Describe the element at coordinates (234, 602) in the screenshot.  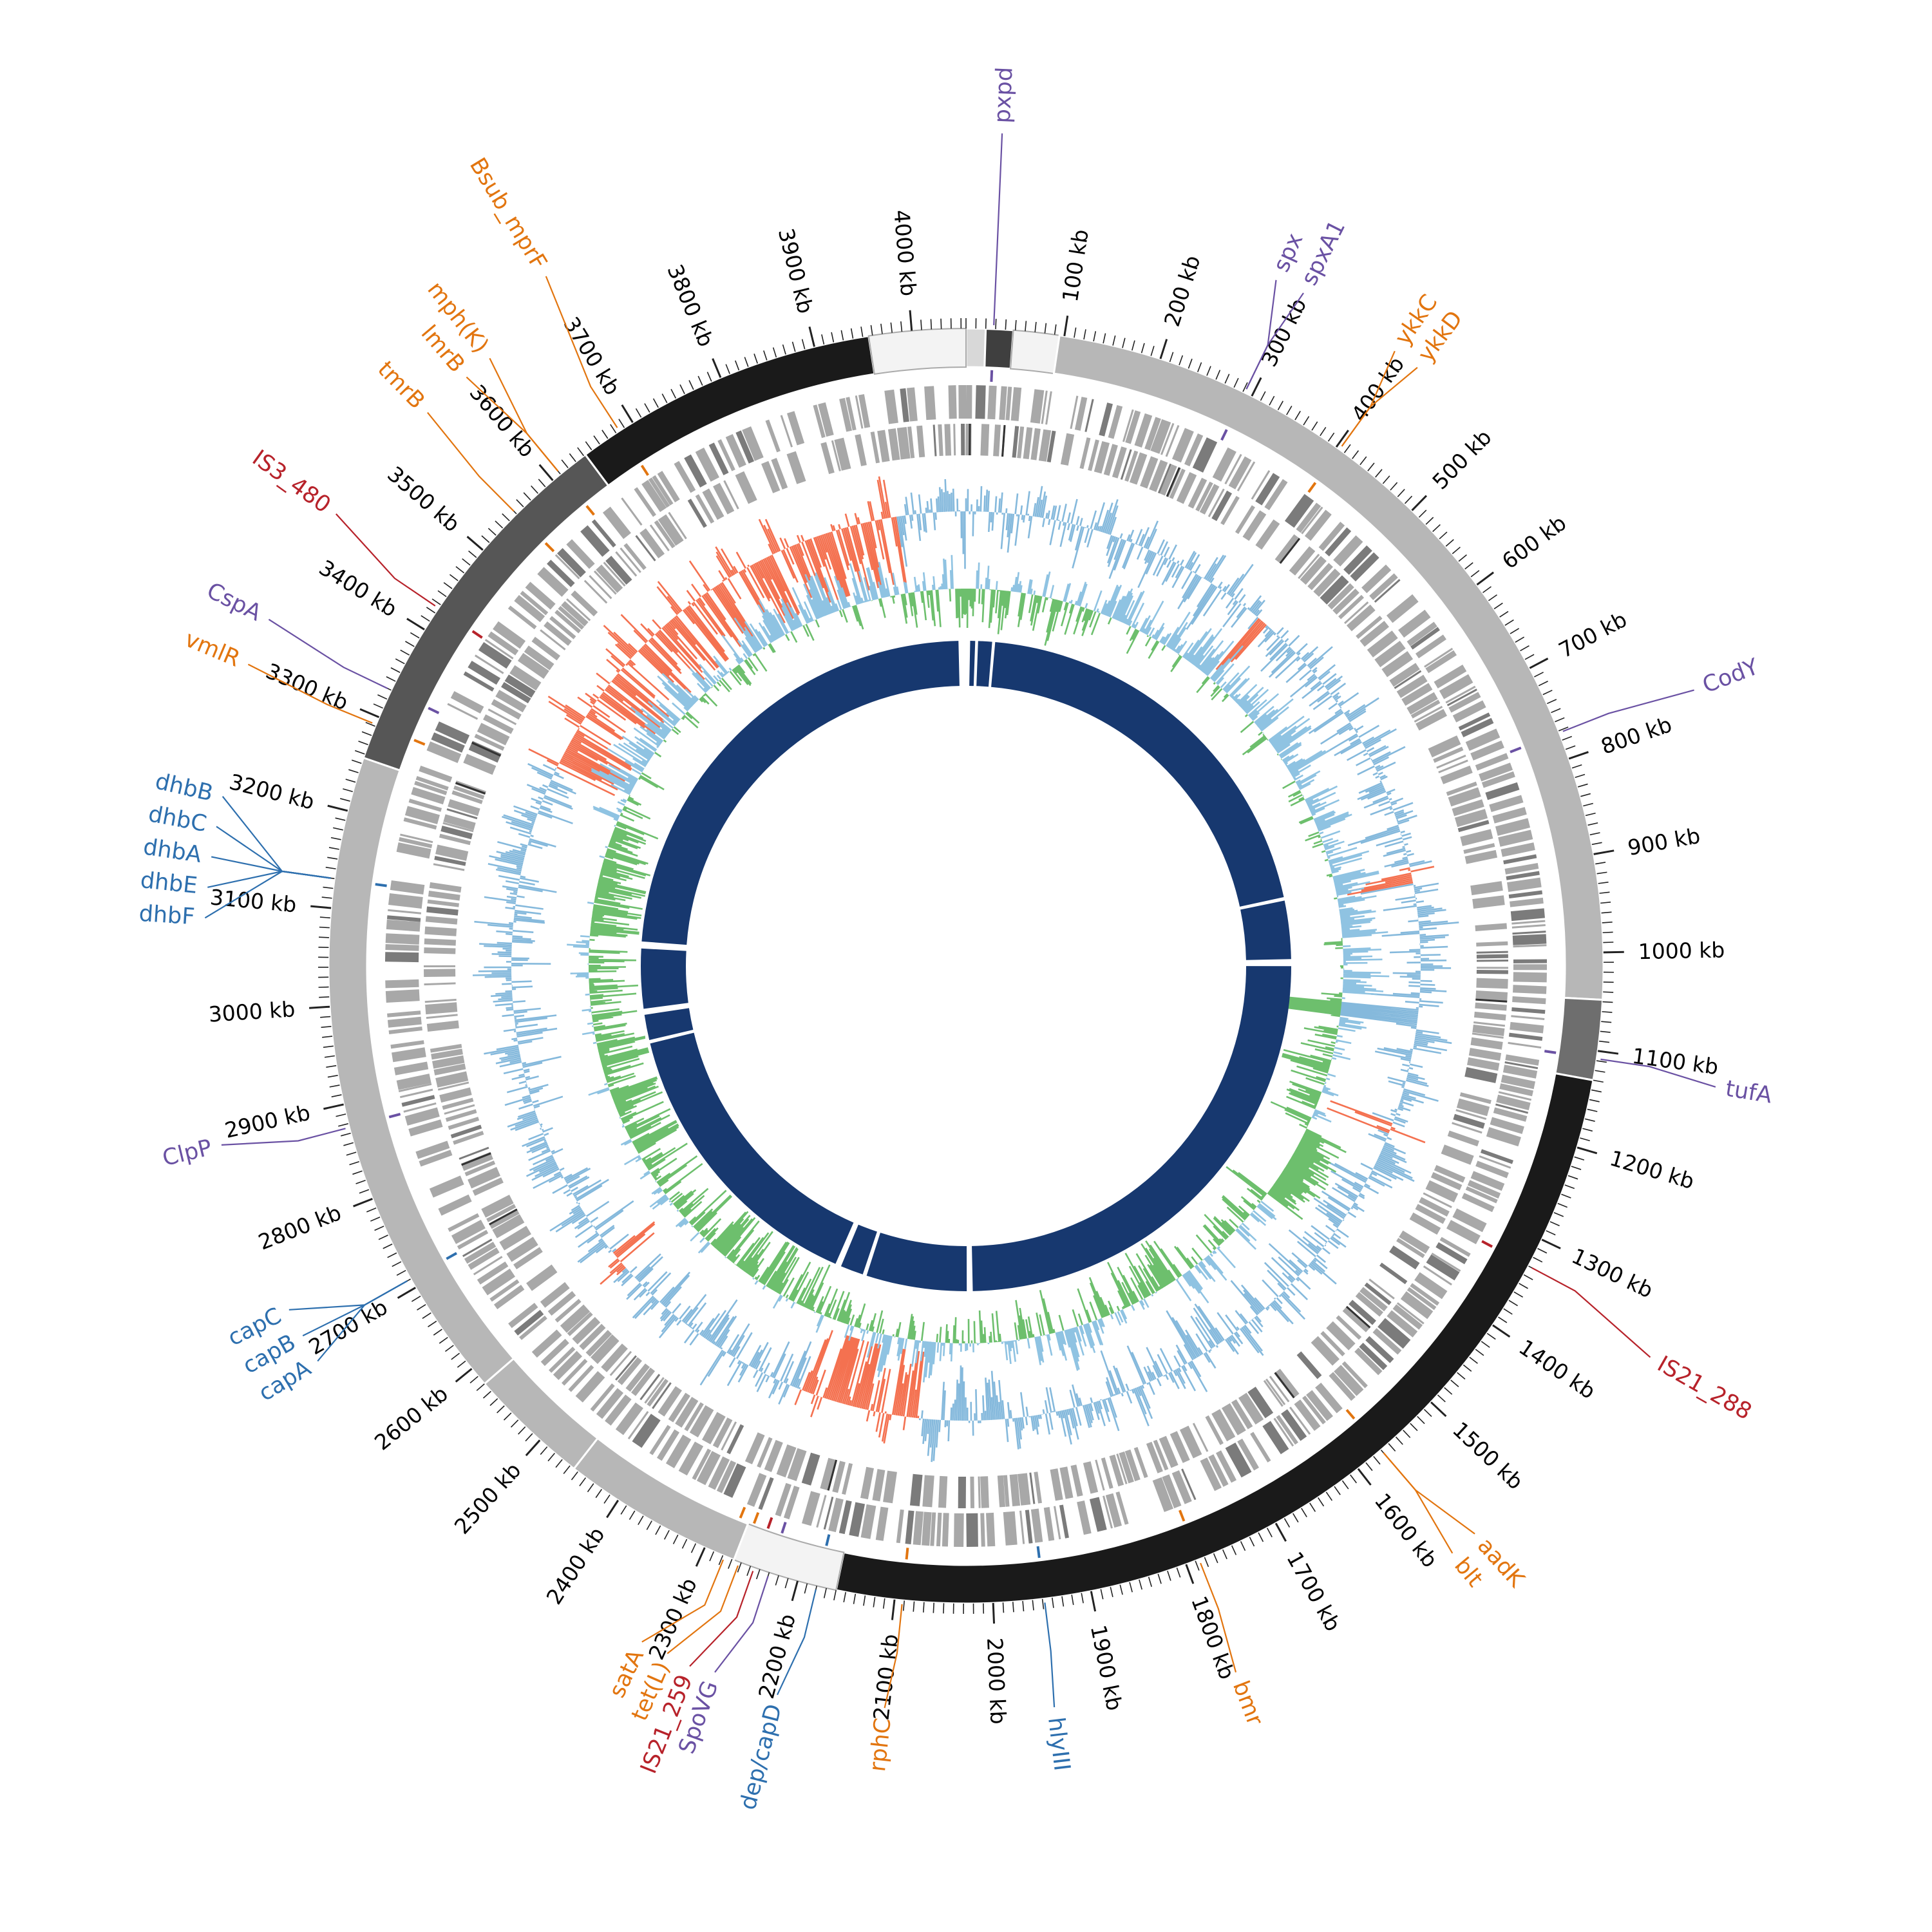
I see `gene-label-cspa: CspA` at that location.